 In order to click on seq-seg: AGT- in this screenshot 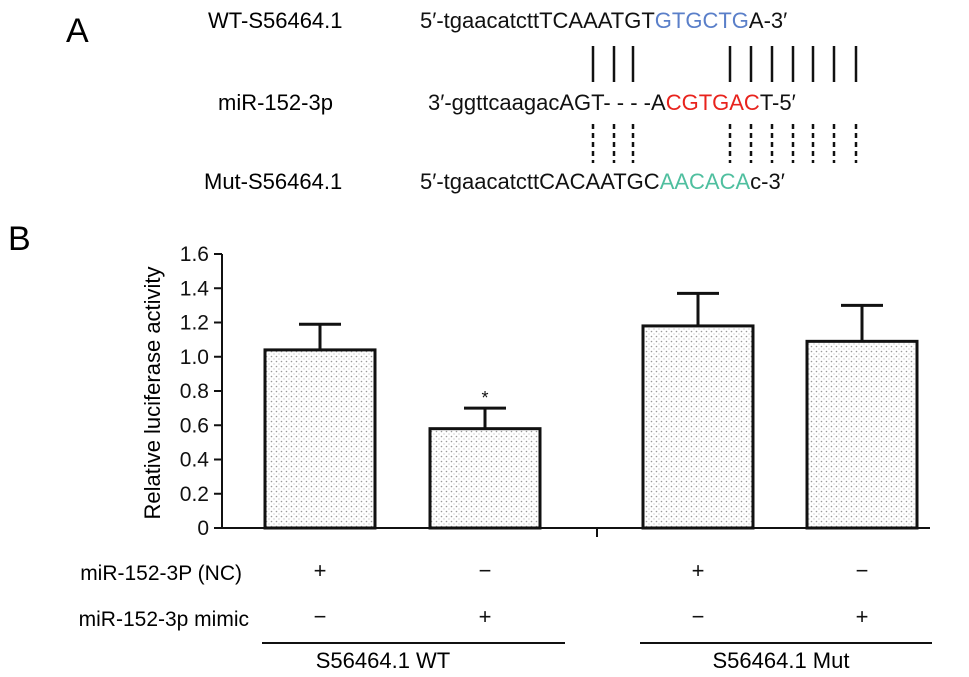, I will do `click(584, 102)`.